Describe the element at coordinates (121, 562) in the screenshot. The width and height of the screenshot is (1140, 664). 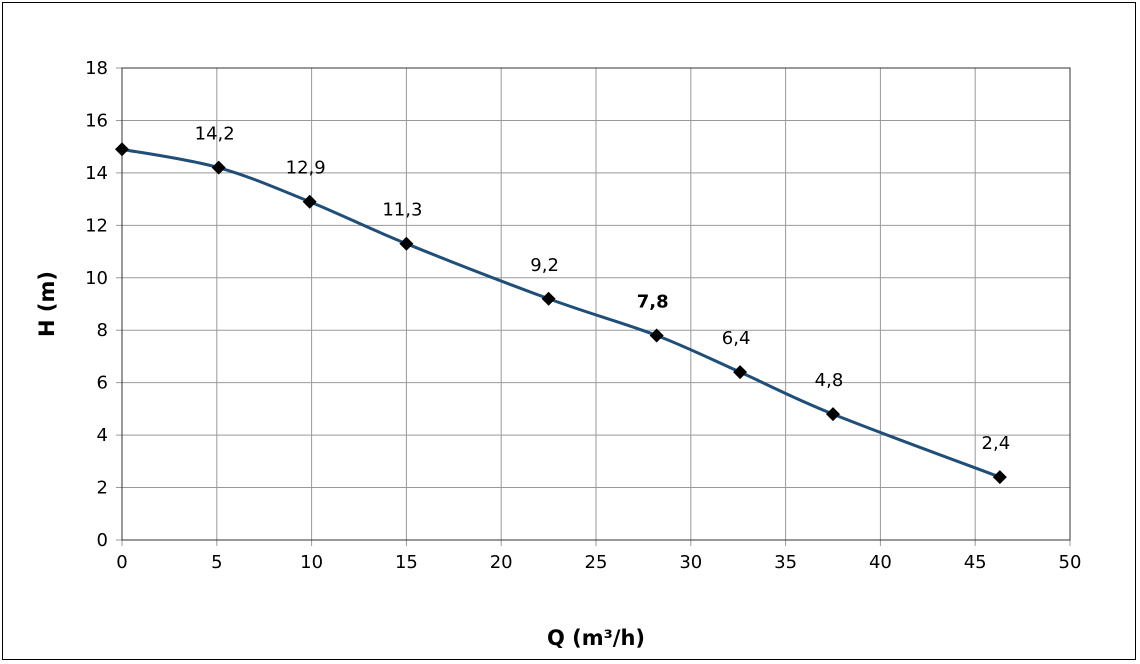
I see `x-tick-label: 0` at that location.